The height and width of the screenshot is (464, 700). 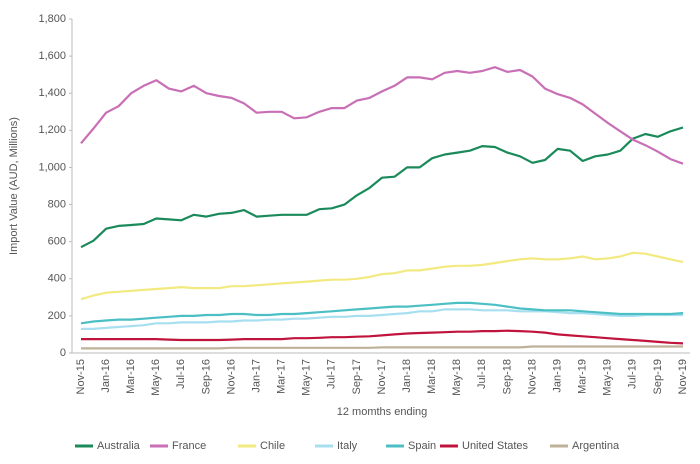 What do you see at coordinates (272, 446) in the screenshot?
I see `legend-label: Chile` at bounding box center [272, 446].